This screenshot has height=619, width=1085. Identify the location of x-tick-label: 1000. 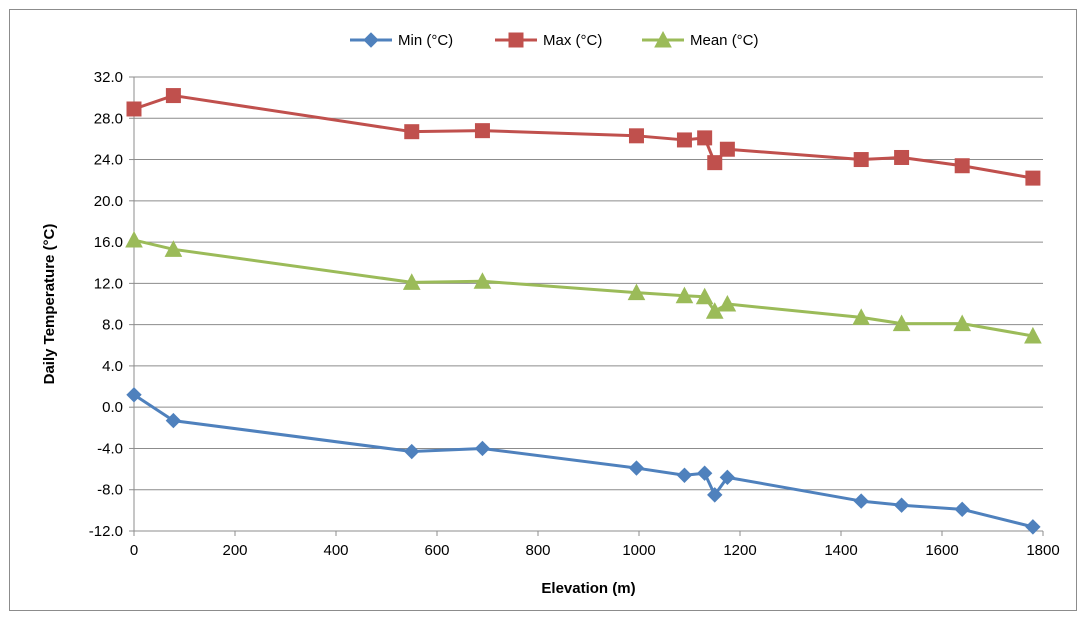
(638, 550).